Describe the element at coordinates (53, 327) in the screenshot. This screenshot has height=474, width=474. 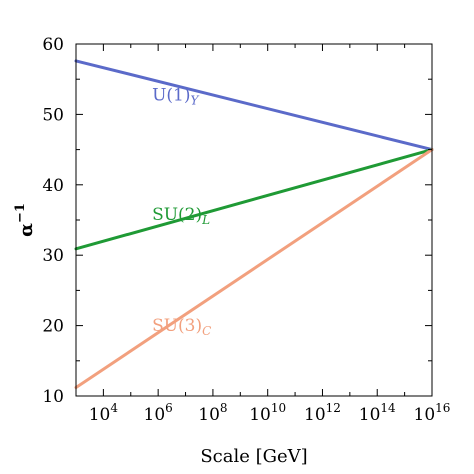
I see `y-tick-label: 20` at that location.